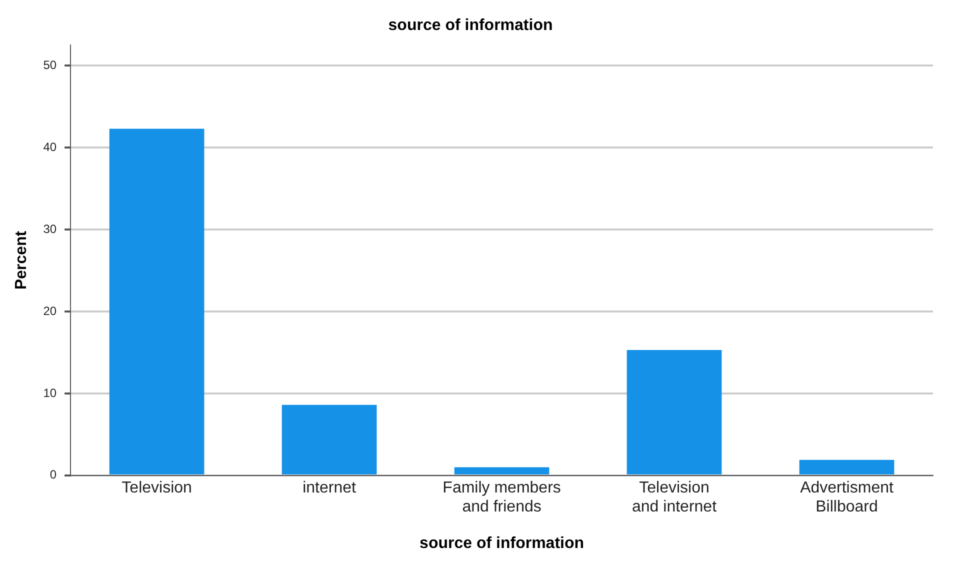 This screenshot has width=955, height=565. I want to click on x-tick-label: Family members and friends, so click(501, 497).